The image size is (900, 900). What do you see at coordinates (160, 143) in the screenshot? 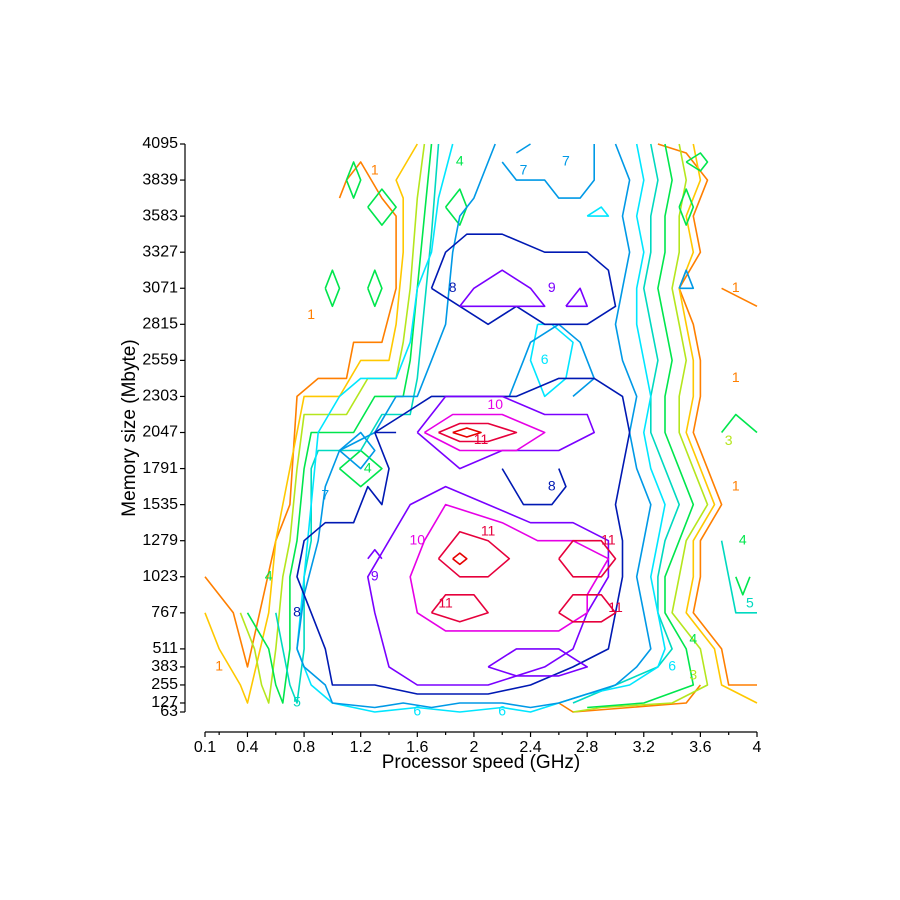
I see `y-tick-label: 4095` at bounding box center [160, 143].